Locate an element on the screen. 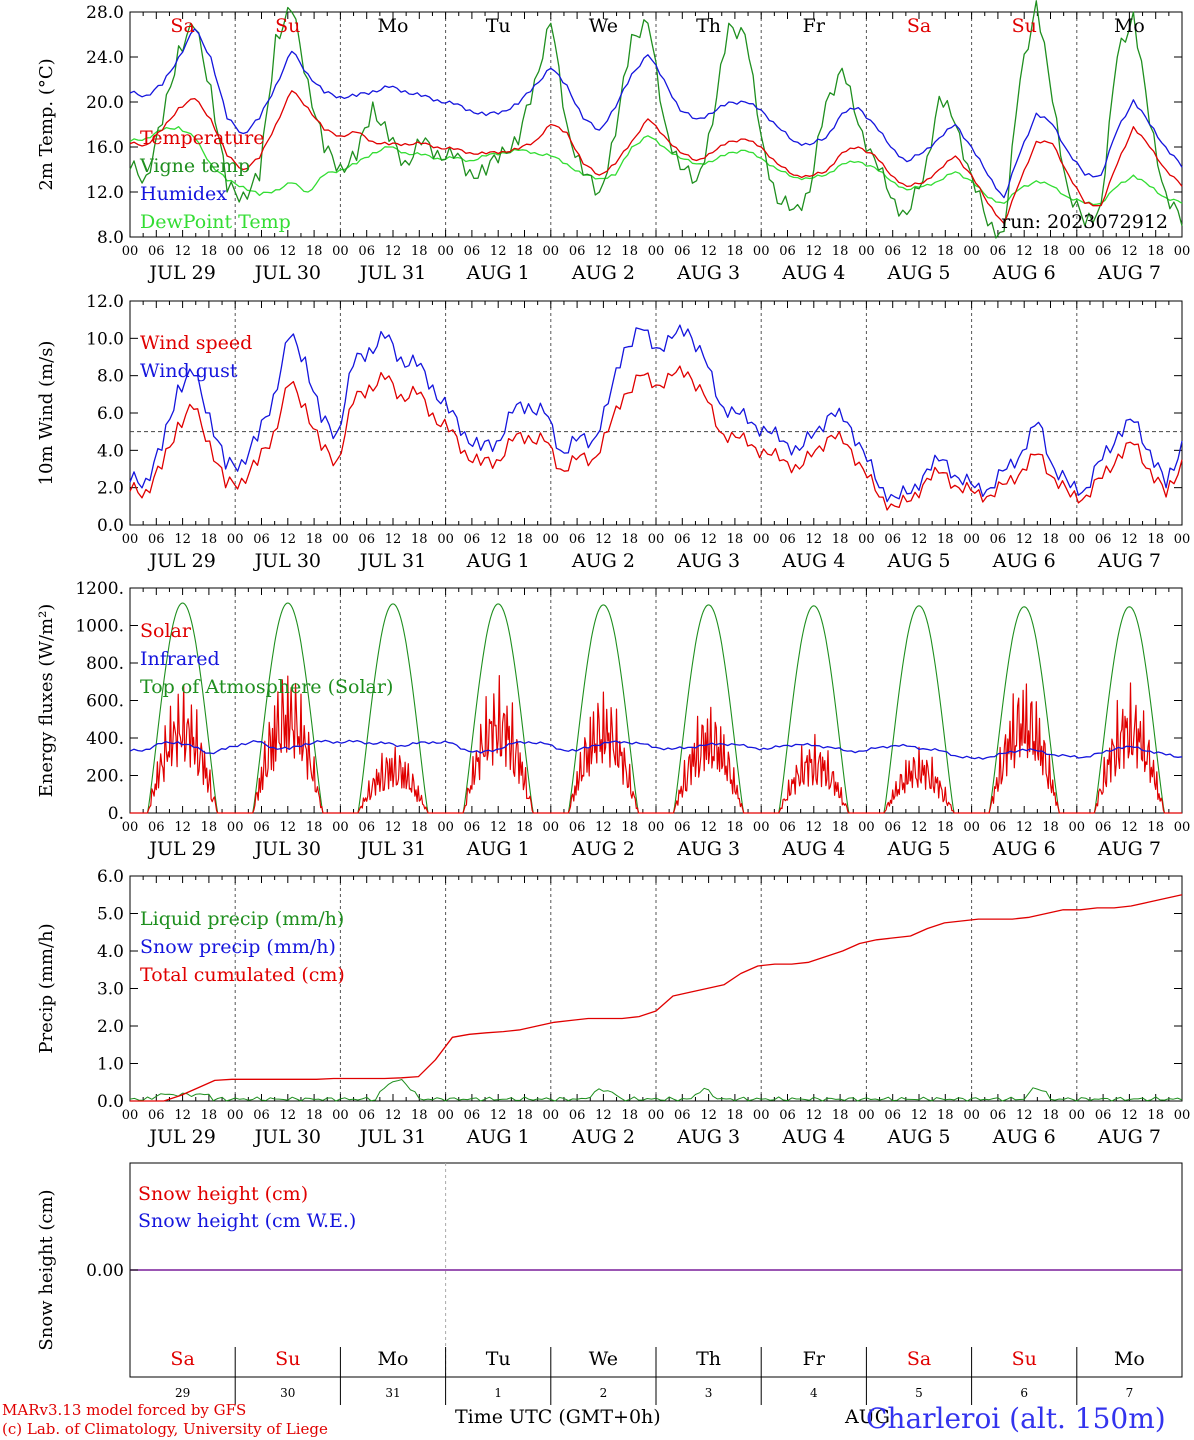  y-tick-label: 8.0 is located at coordinates (110, 377).